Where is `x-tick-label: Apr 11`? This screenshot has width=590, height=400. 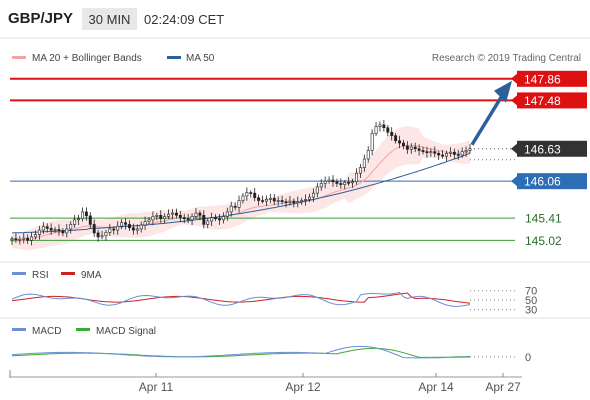 x-tick-label: Apr 11 is located at coordinates (156, 387).